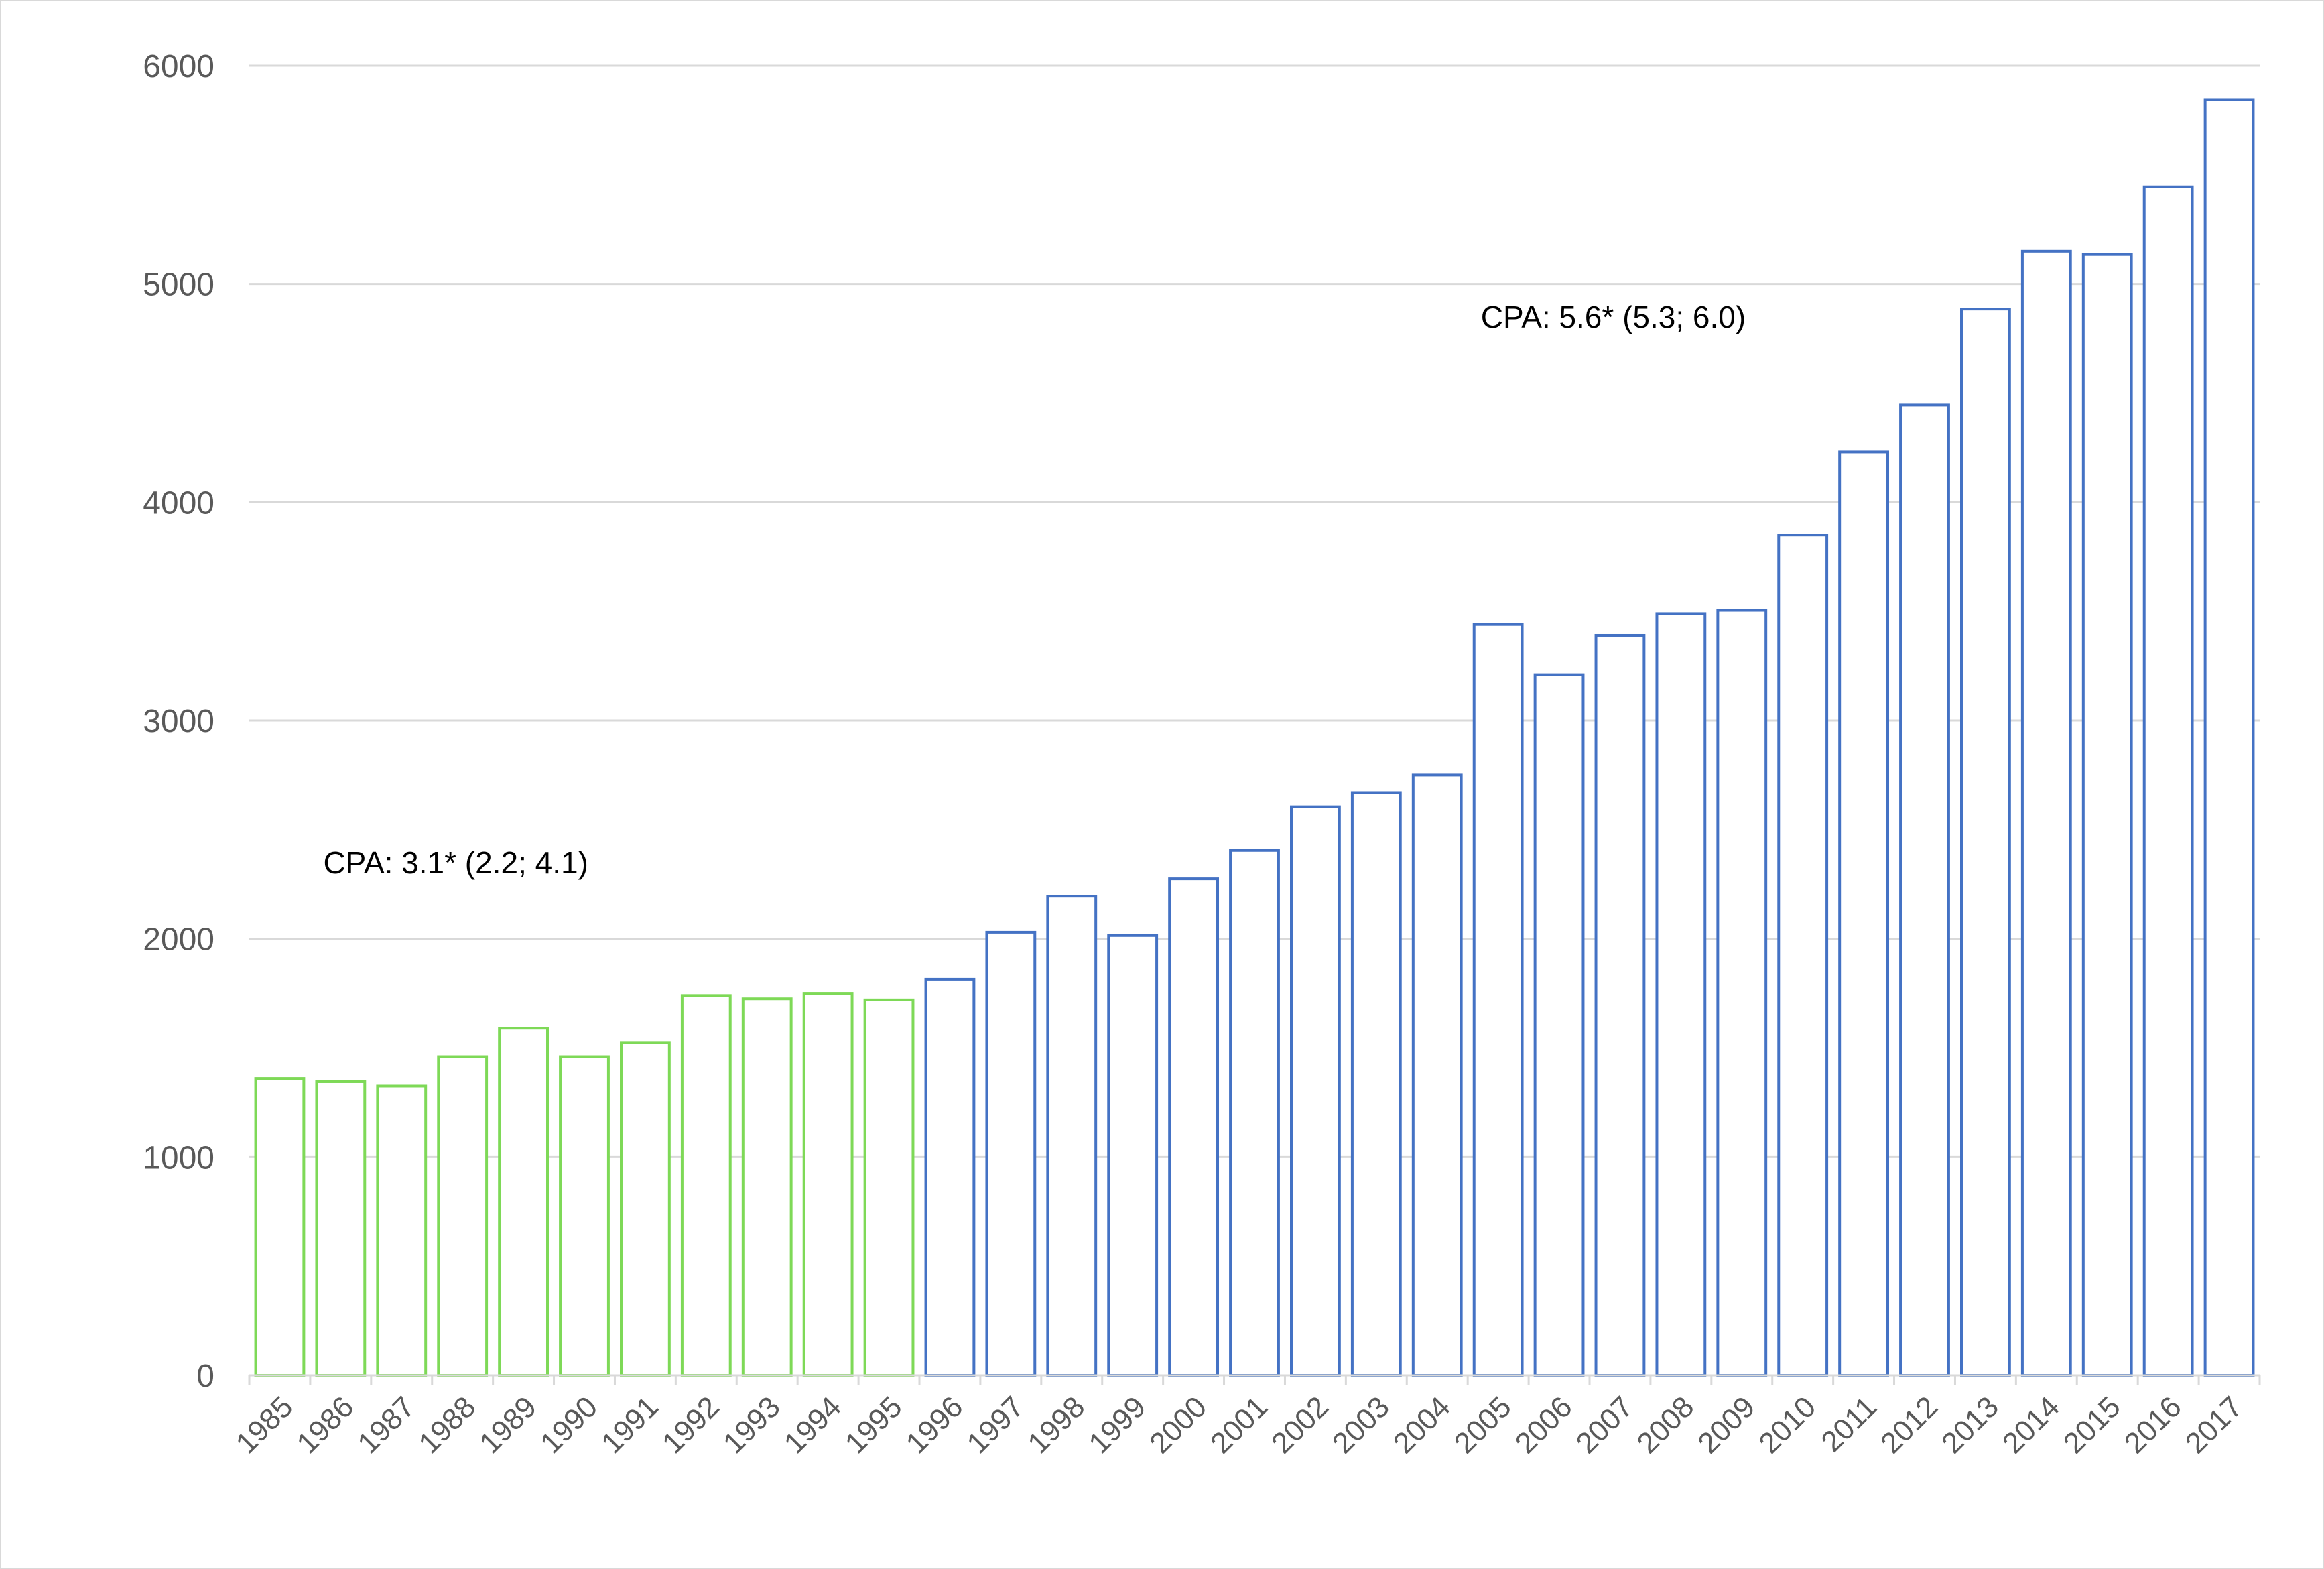 The width and height of the screenshot is (2324, 1569). What do you see at coordinates (447, 1425) in the screenshot?
I see `x-tick-label: 1988` at bounding box center [447, 1425].